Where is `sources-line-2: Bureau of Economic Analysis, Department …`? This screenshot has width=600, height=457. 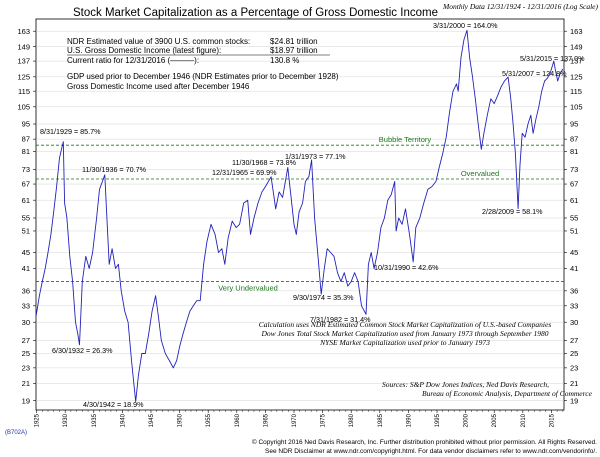
sources-line-2: Bureau of Economic Analysis, Department … is located at coordinates (507, 393).